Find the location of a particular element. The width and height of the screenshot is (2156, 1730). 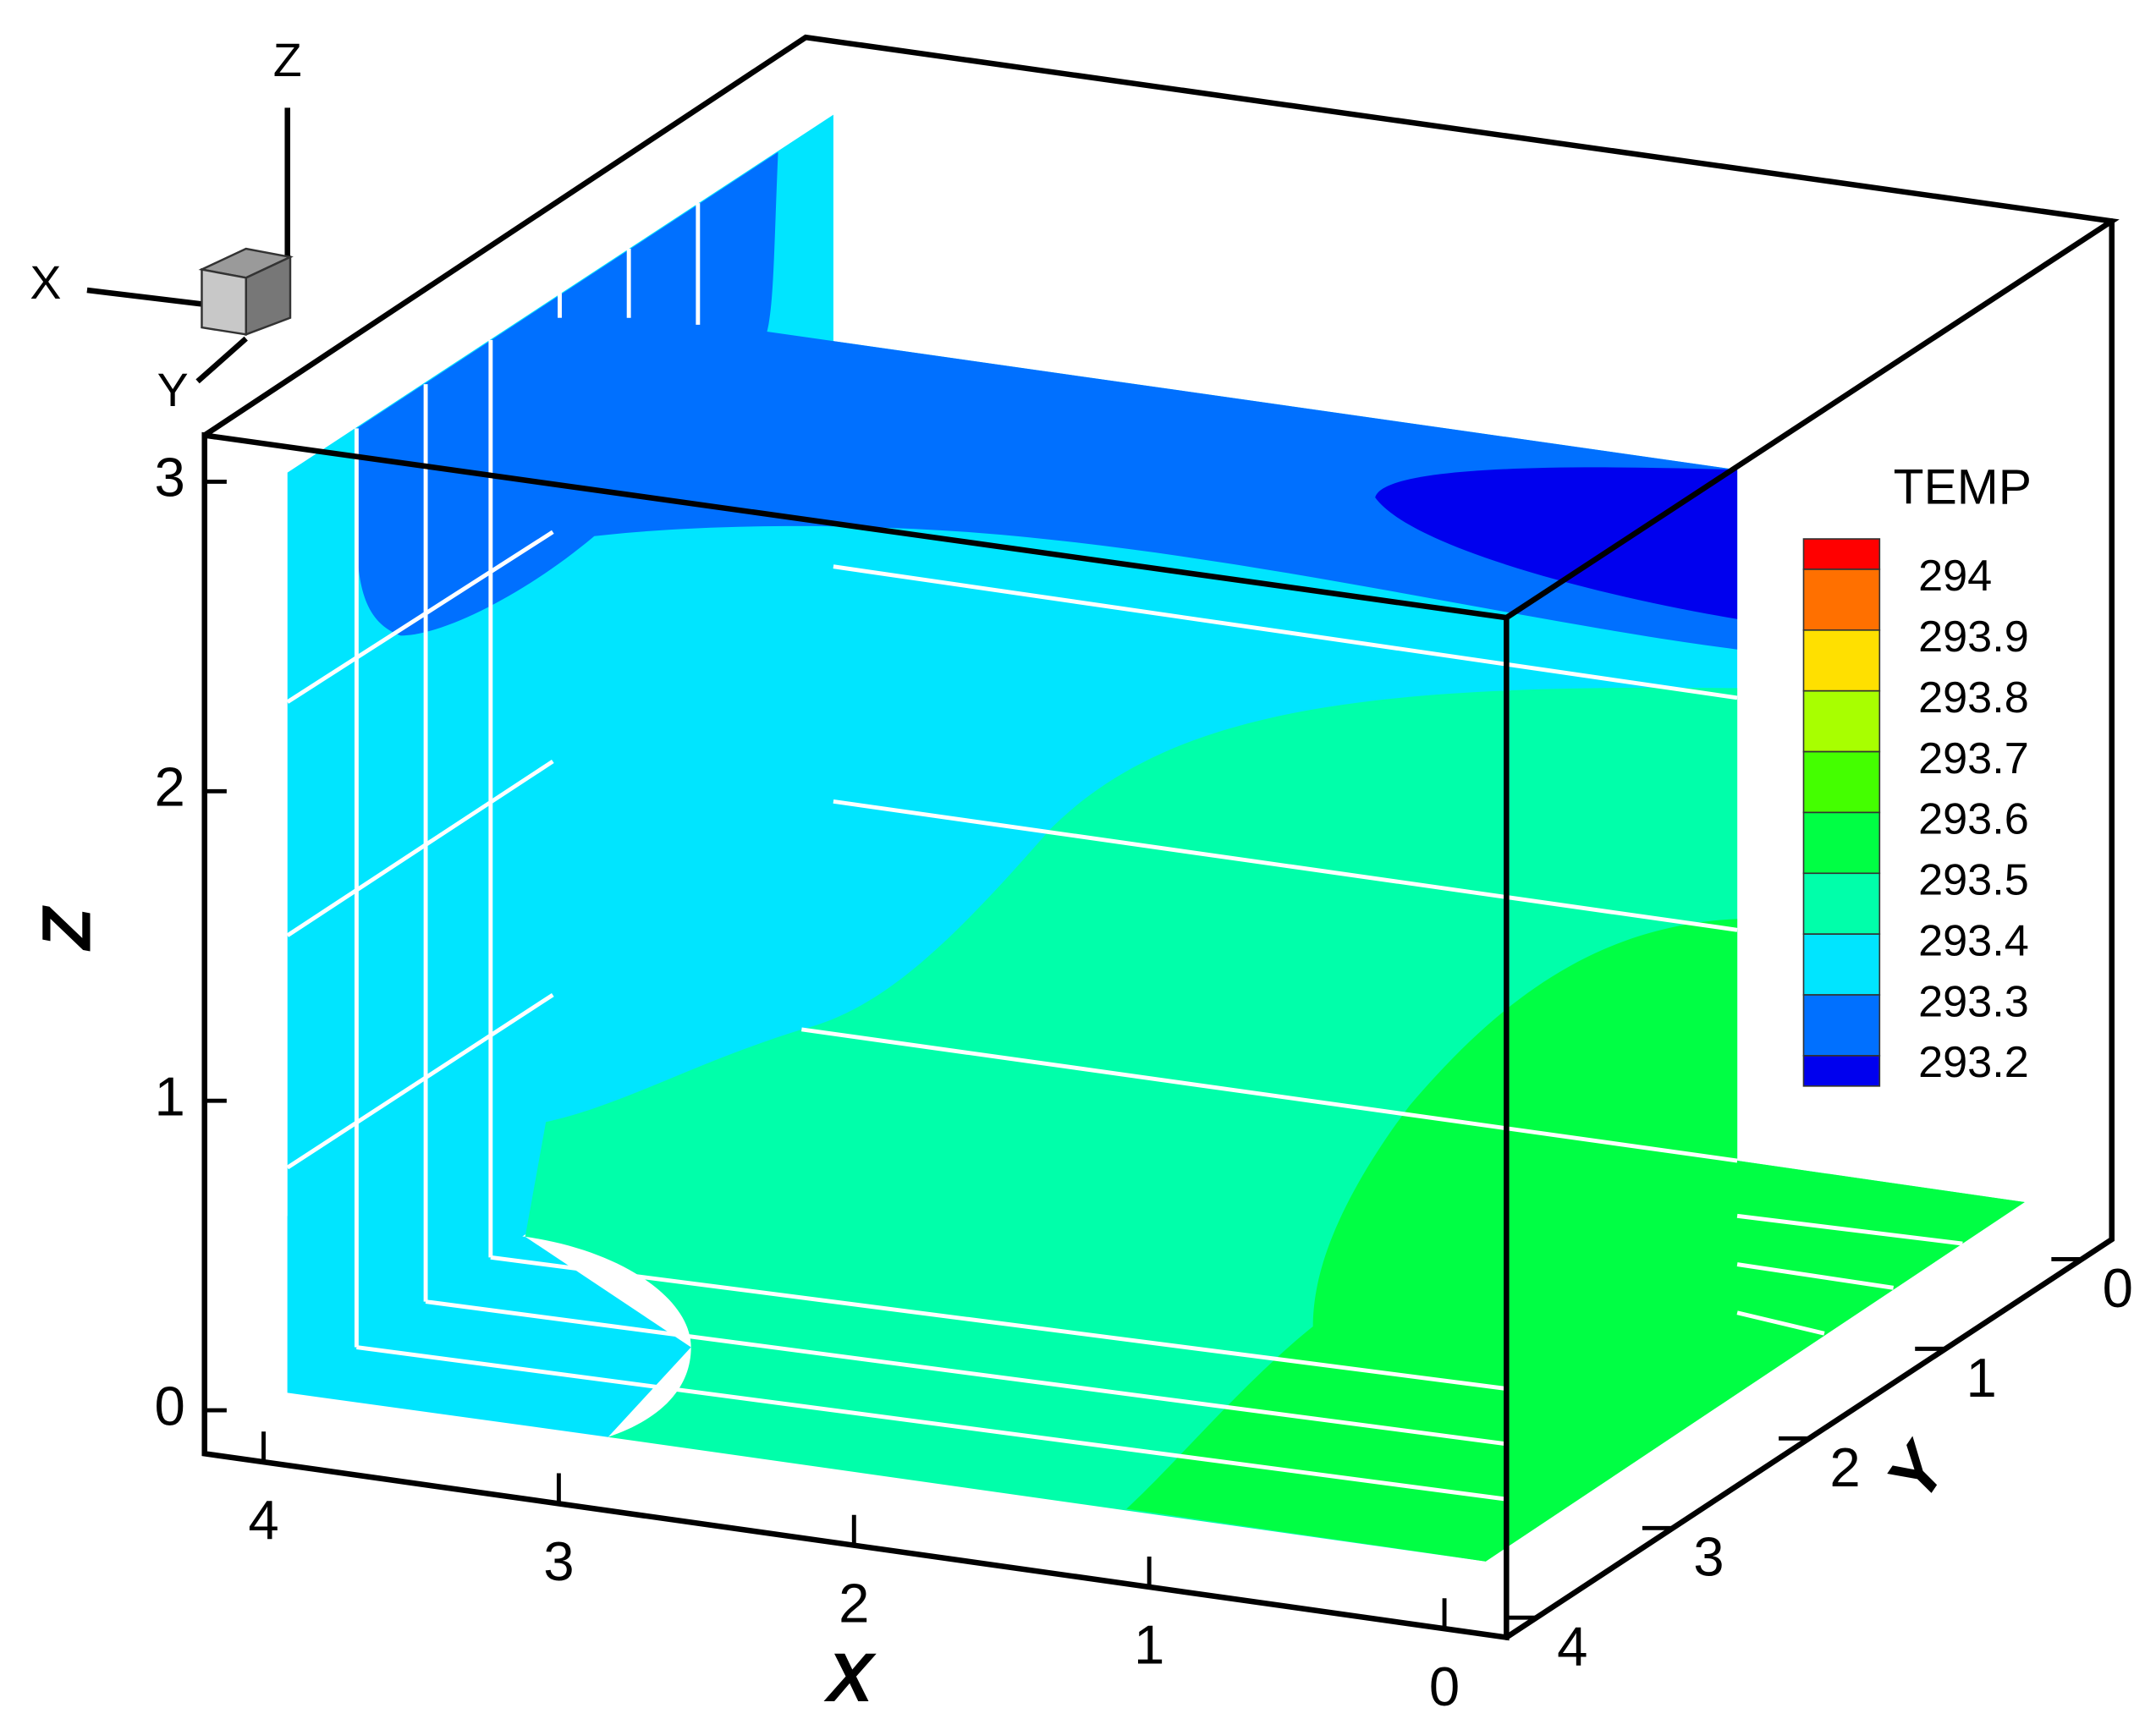

x-tick-label: 3 is located at coordinates (558, 1561).